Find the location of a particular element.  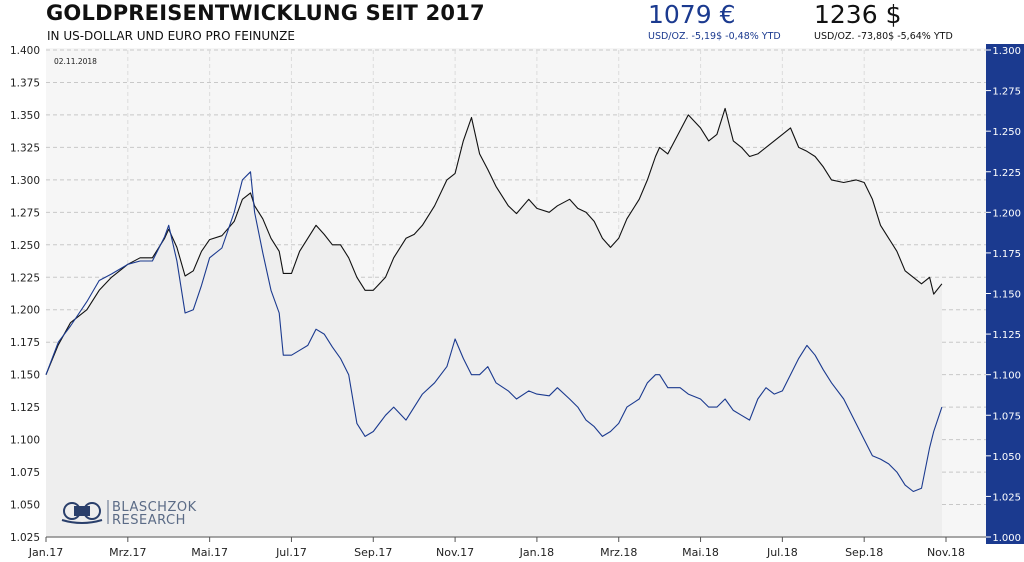

y-left-tick-label: 1.400 is located at coordinates (25, 51).